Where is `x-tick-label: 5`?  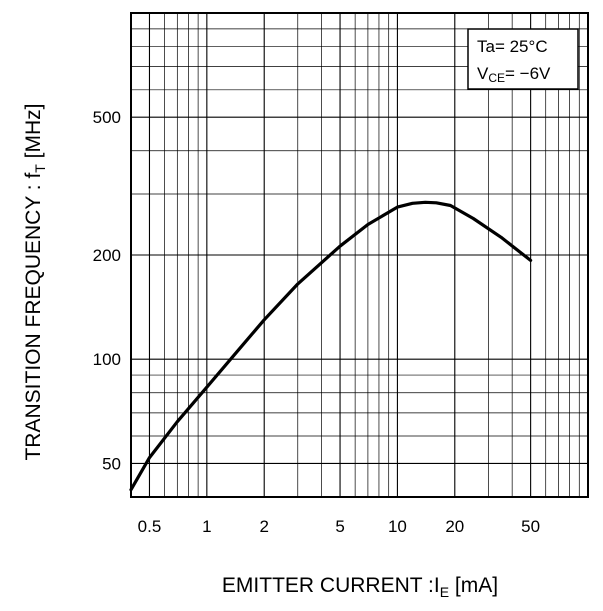 x-tick-label: 5 is located at coordinates (339, 526).